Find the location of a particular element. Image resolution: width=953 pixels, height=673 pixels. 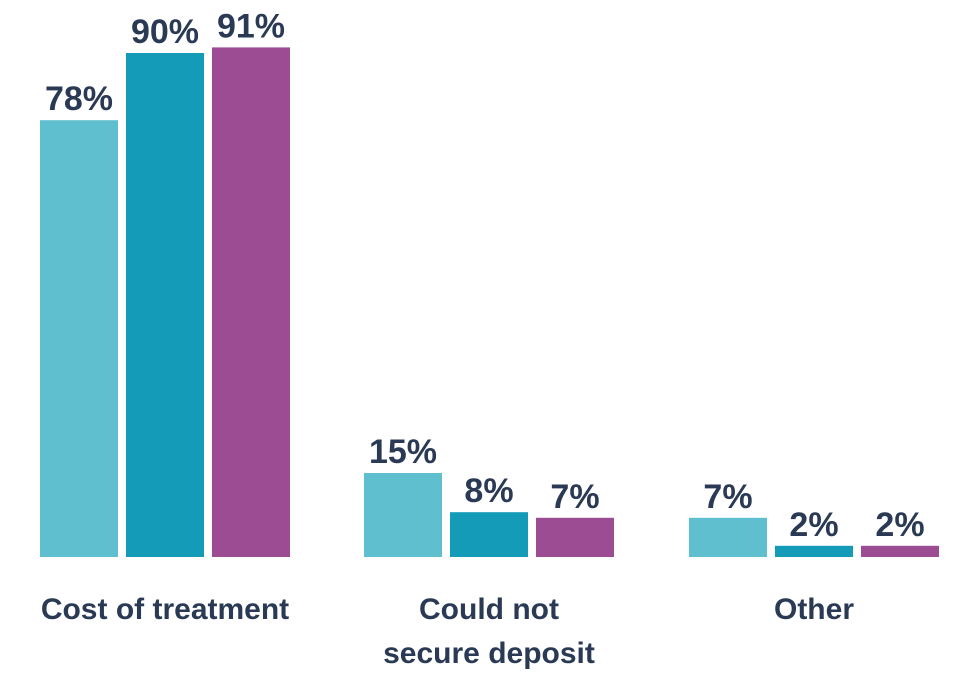

value-label-1-0: 15% is located at coordinates (403, 452).